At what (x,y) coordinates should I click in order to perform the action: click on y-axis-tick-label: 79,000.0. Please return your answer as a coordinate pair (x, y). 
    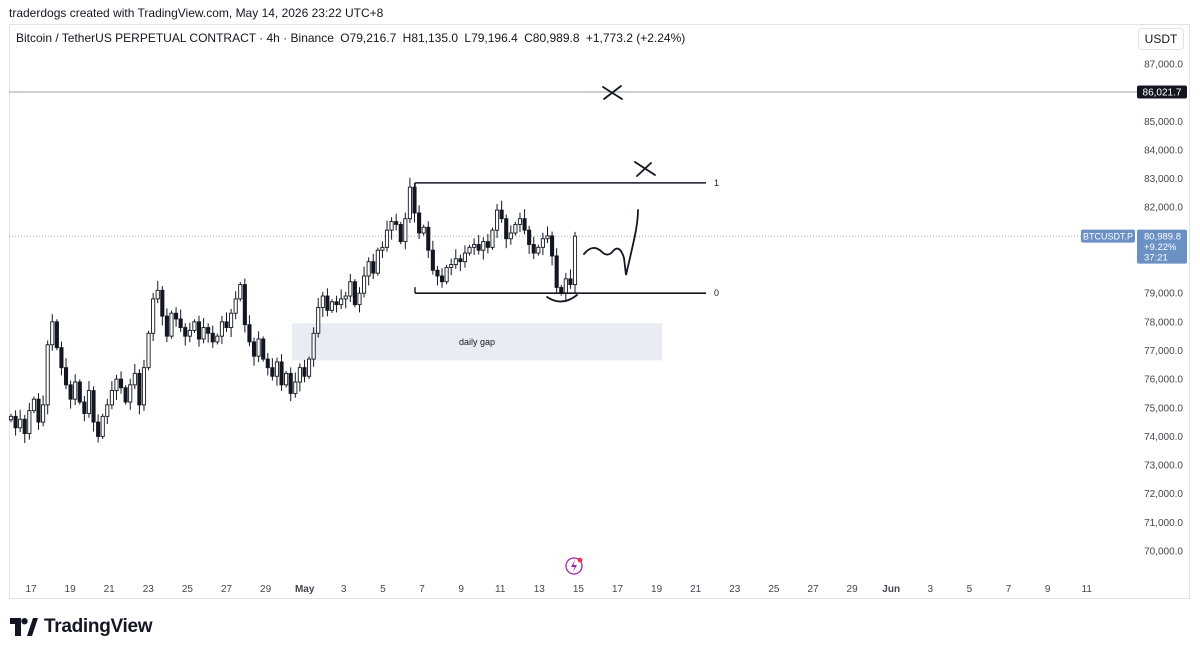
    Looking at the image, I should click on (1163, 294).